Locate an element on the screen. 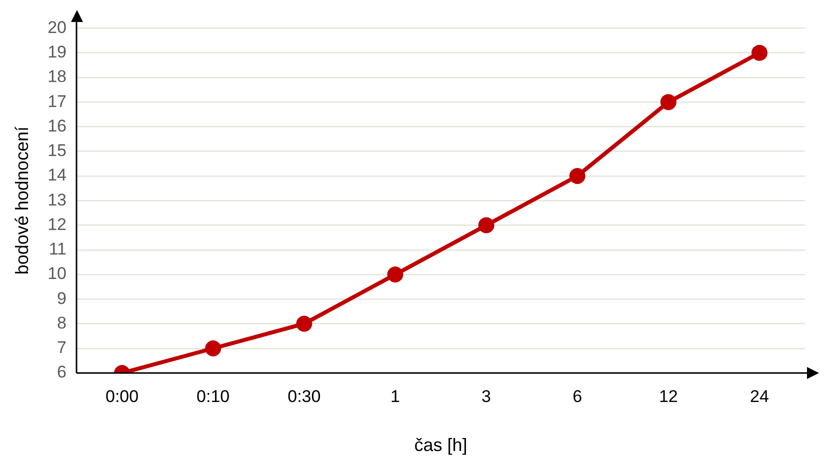 The width and height of the screenshot is (831, 469). x-tick-label: 0:00 is located at coordinates (122, 396).